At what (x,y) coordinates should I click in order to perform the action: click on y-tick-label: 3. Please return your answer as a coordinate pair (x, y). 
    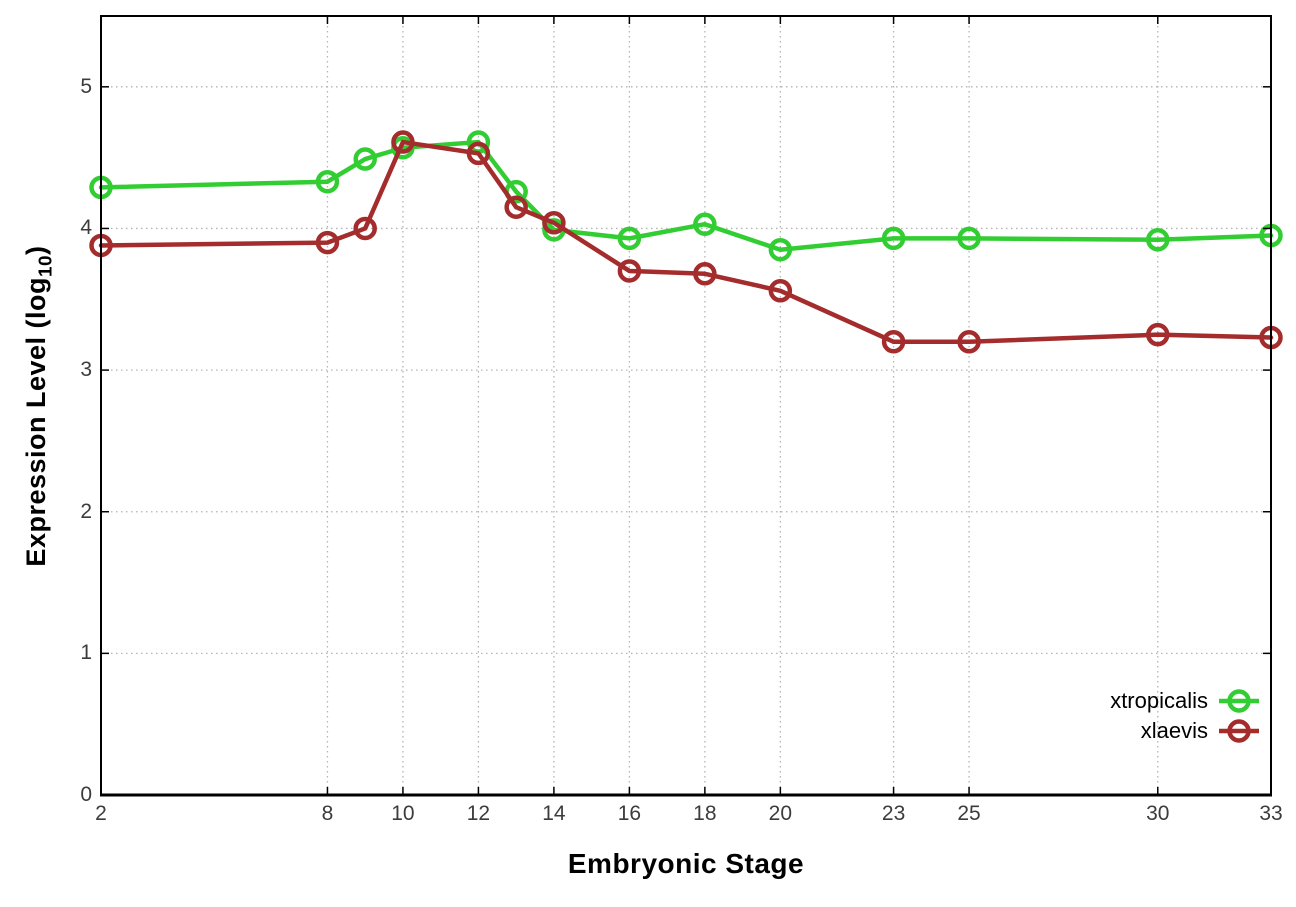
    Looking at the image, I should click on (86, 370).